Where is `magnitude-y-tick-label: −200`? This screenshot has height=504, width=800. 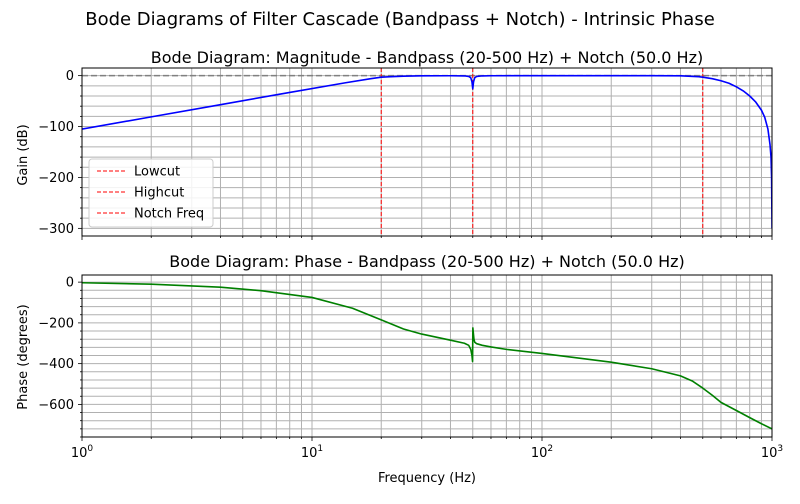 magnitude-y-tick-label: −200 is located at coordinates (56, 178).